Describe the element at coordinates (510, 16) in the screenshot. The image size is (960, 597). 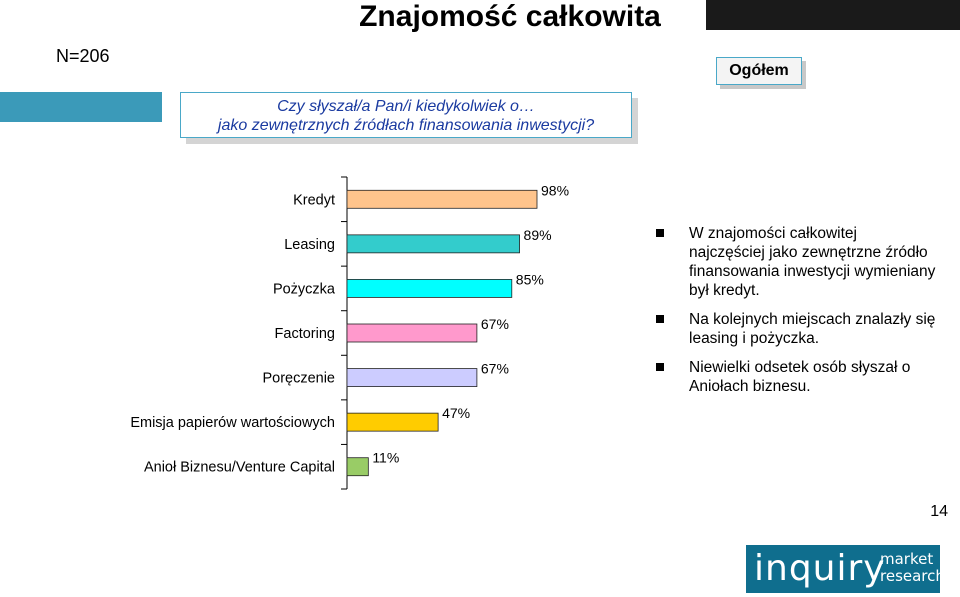
I see `page-title: Znajomość całkowita` at that location.